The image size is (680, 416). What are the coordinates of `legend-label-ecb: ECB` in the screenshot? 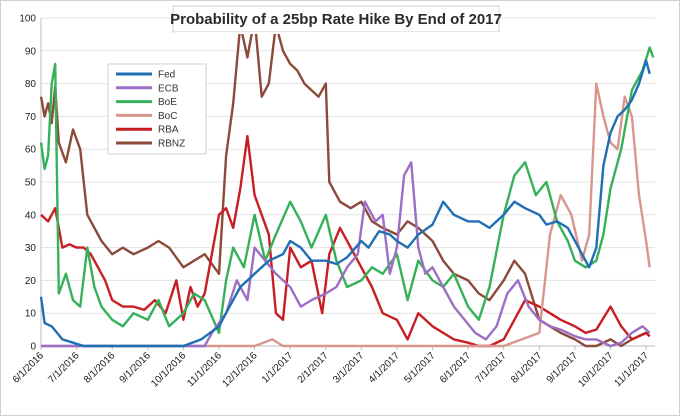 It's located at (168, 88).